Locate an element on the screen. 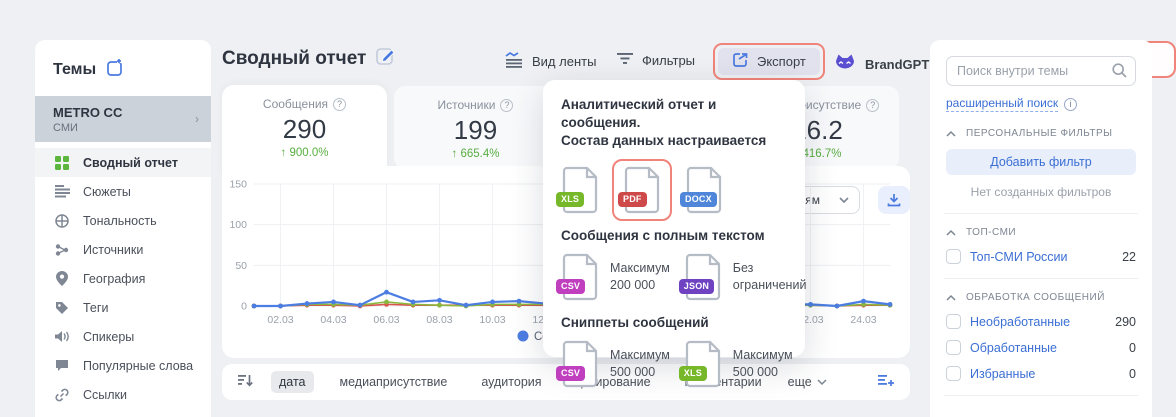  sidebar-item-sources: Источники is located at coordinates (123, 249).